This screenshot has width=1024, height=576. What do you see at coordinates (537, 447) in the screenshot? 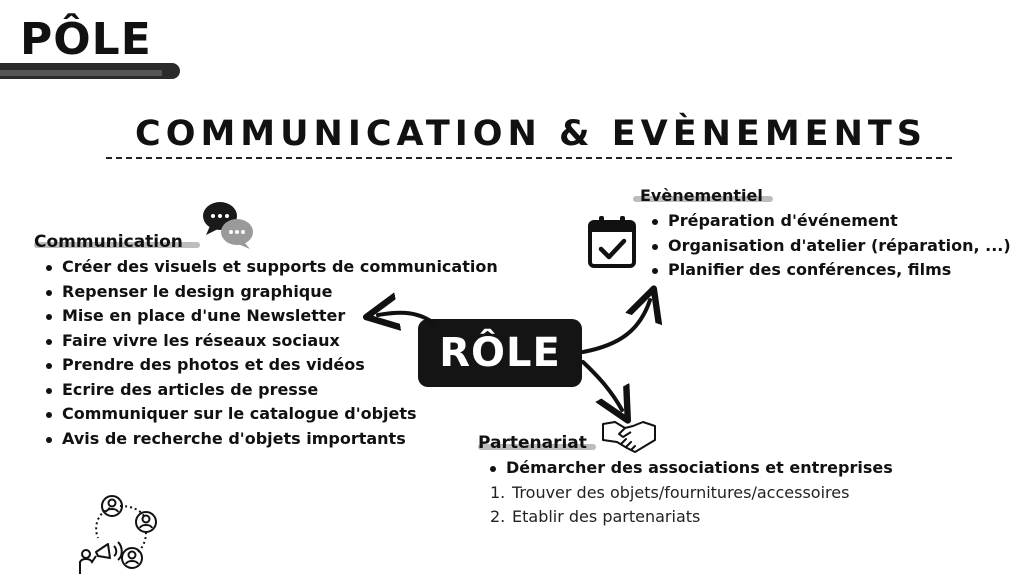
I see `partenariat-highlight` at bounding box center [537, 447].